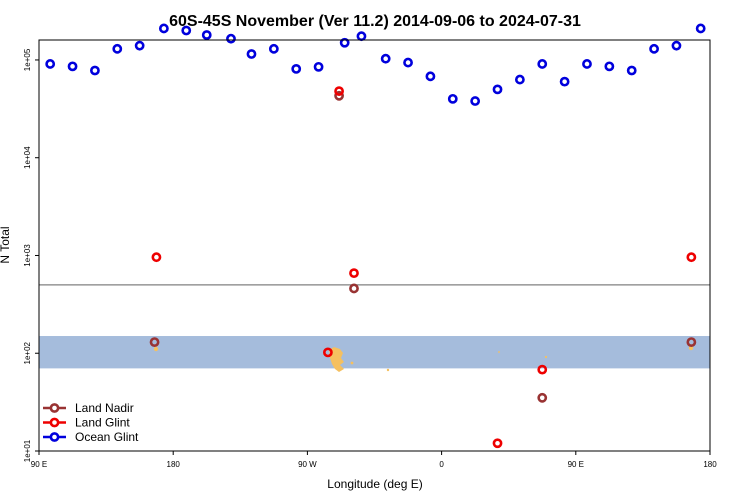 The height and width of the screenshot is (500, 750). What do you see at coordinates (102, 423) in the screenshot?
I see `legend-label-land-glint: Land Glint` at bounding box center [102, 423].